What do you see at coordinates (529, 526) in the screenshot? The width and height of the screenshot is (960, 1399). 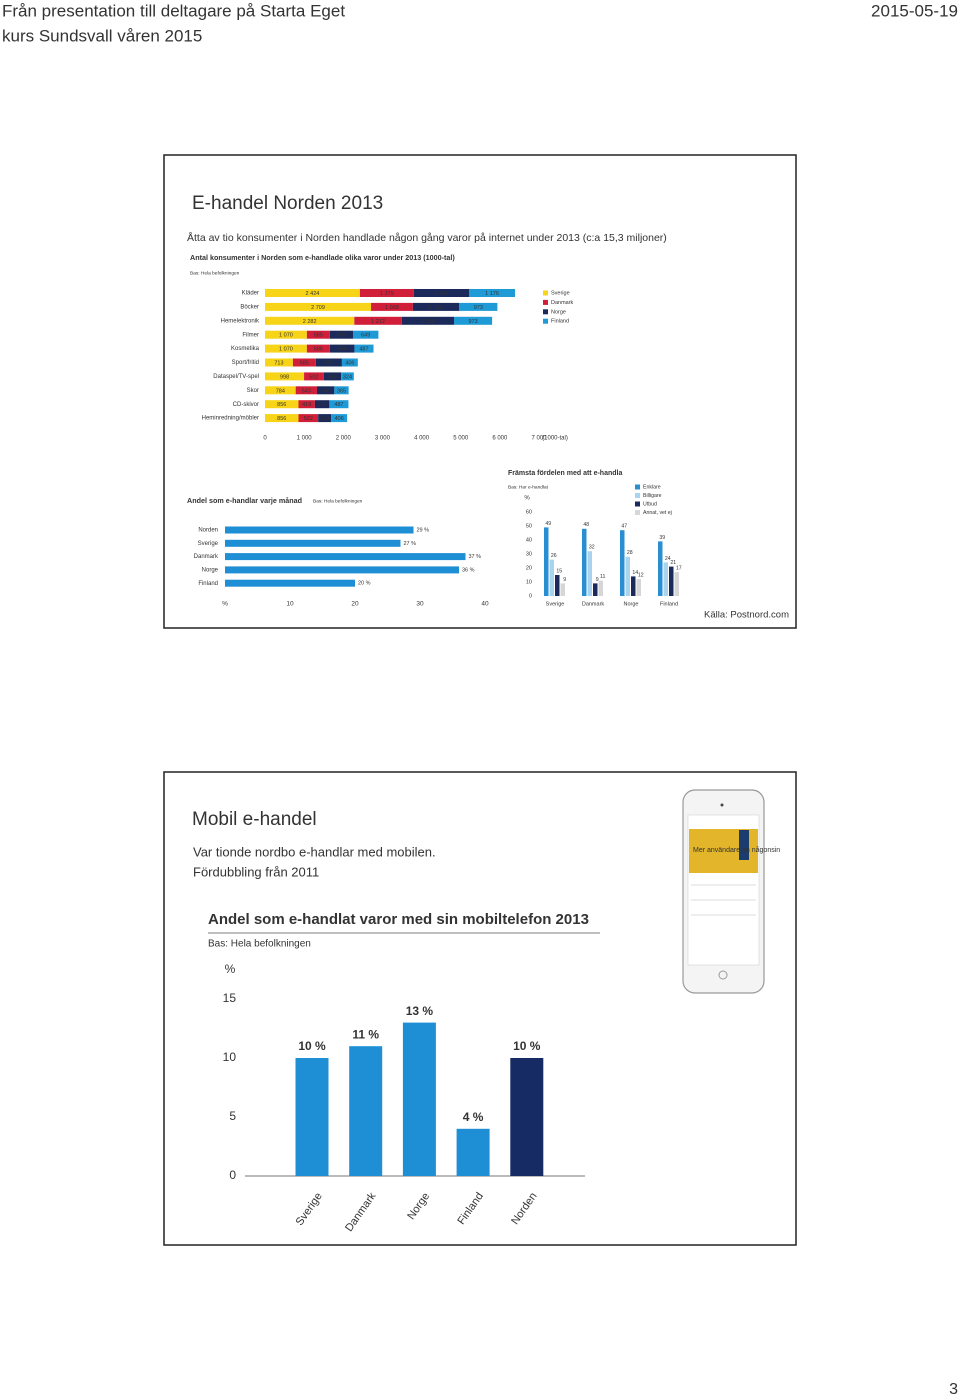 I see `y-tick-label: 50` at bounding box center [529, 526].